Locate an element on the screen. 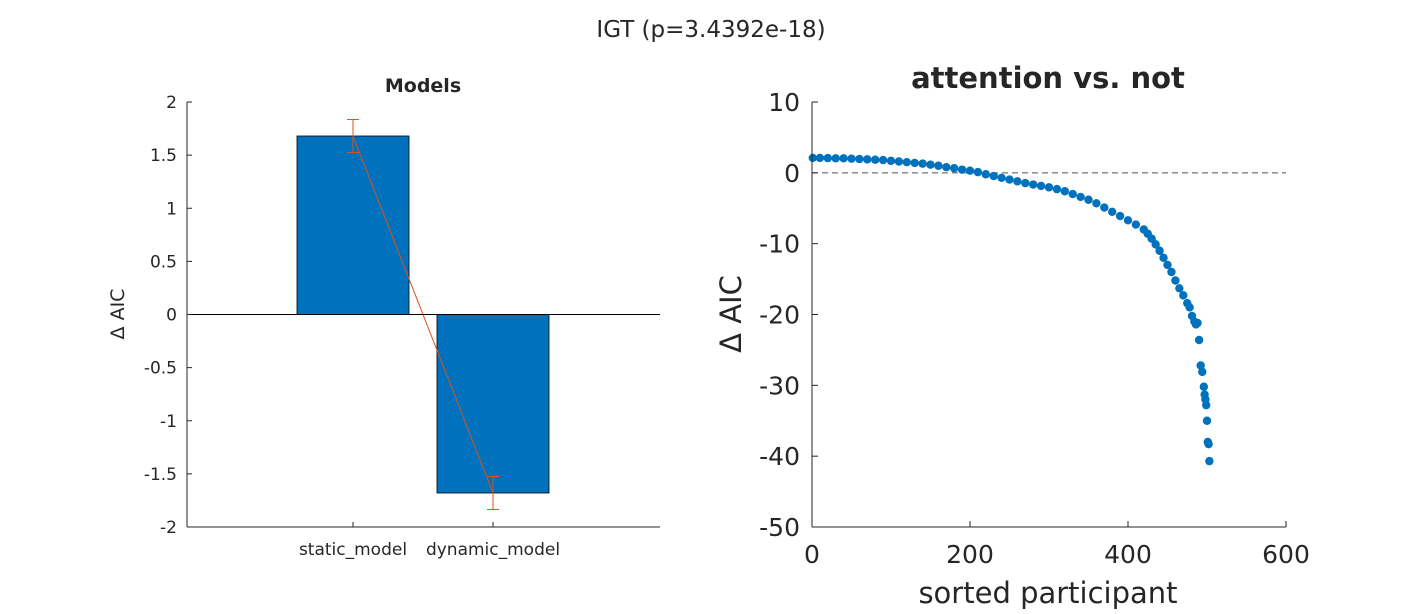  y-tick-label: -2 is located at coordinates (168, 528).